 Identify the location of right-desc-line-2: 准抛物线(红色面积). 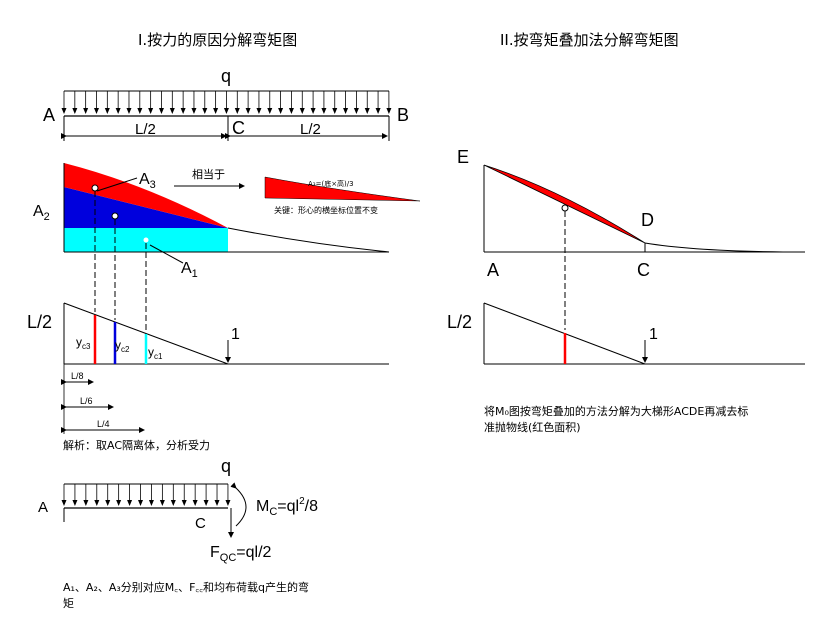
(532, 427).